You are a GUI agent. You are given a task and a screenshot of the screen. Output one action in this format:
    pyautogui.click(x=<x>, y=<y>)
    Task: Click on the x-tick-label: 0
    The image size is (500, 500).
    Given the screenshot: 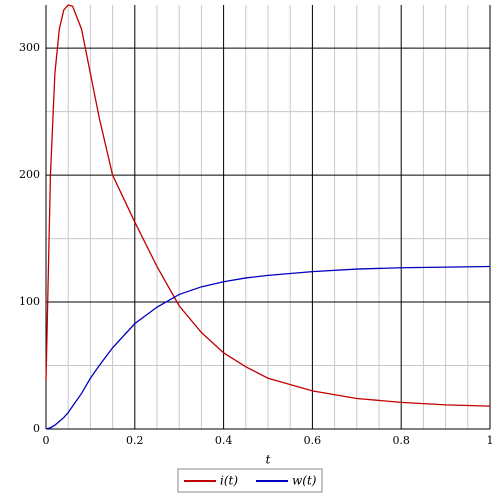 What is the action you would take?
    pyautogui.click(x=46, y=440)
    